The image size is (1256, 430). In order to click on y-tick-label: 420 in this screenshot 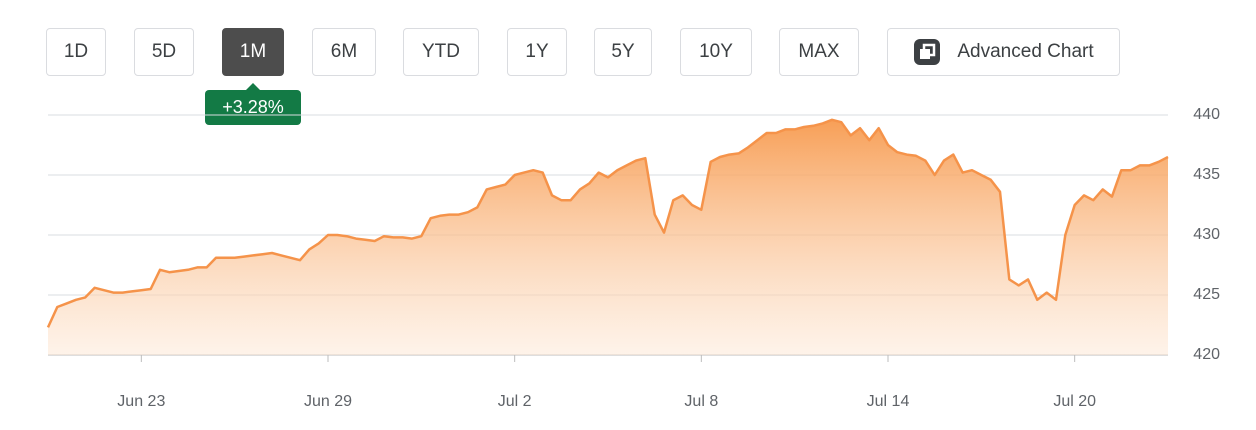, I will do `click(1206, 354)`.